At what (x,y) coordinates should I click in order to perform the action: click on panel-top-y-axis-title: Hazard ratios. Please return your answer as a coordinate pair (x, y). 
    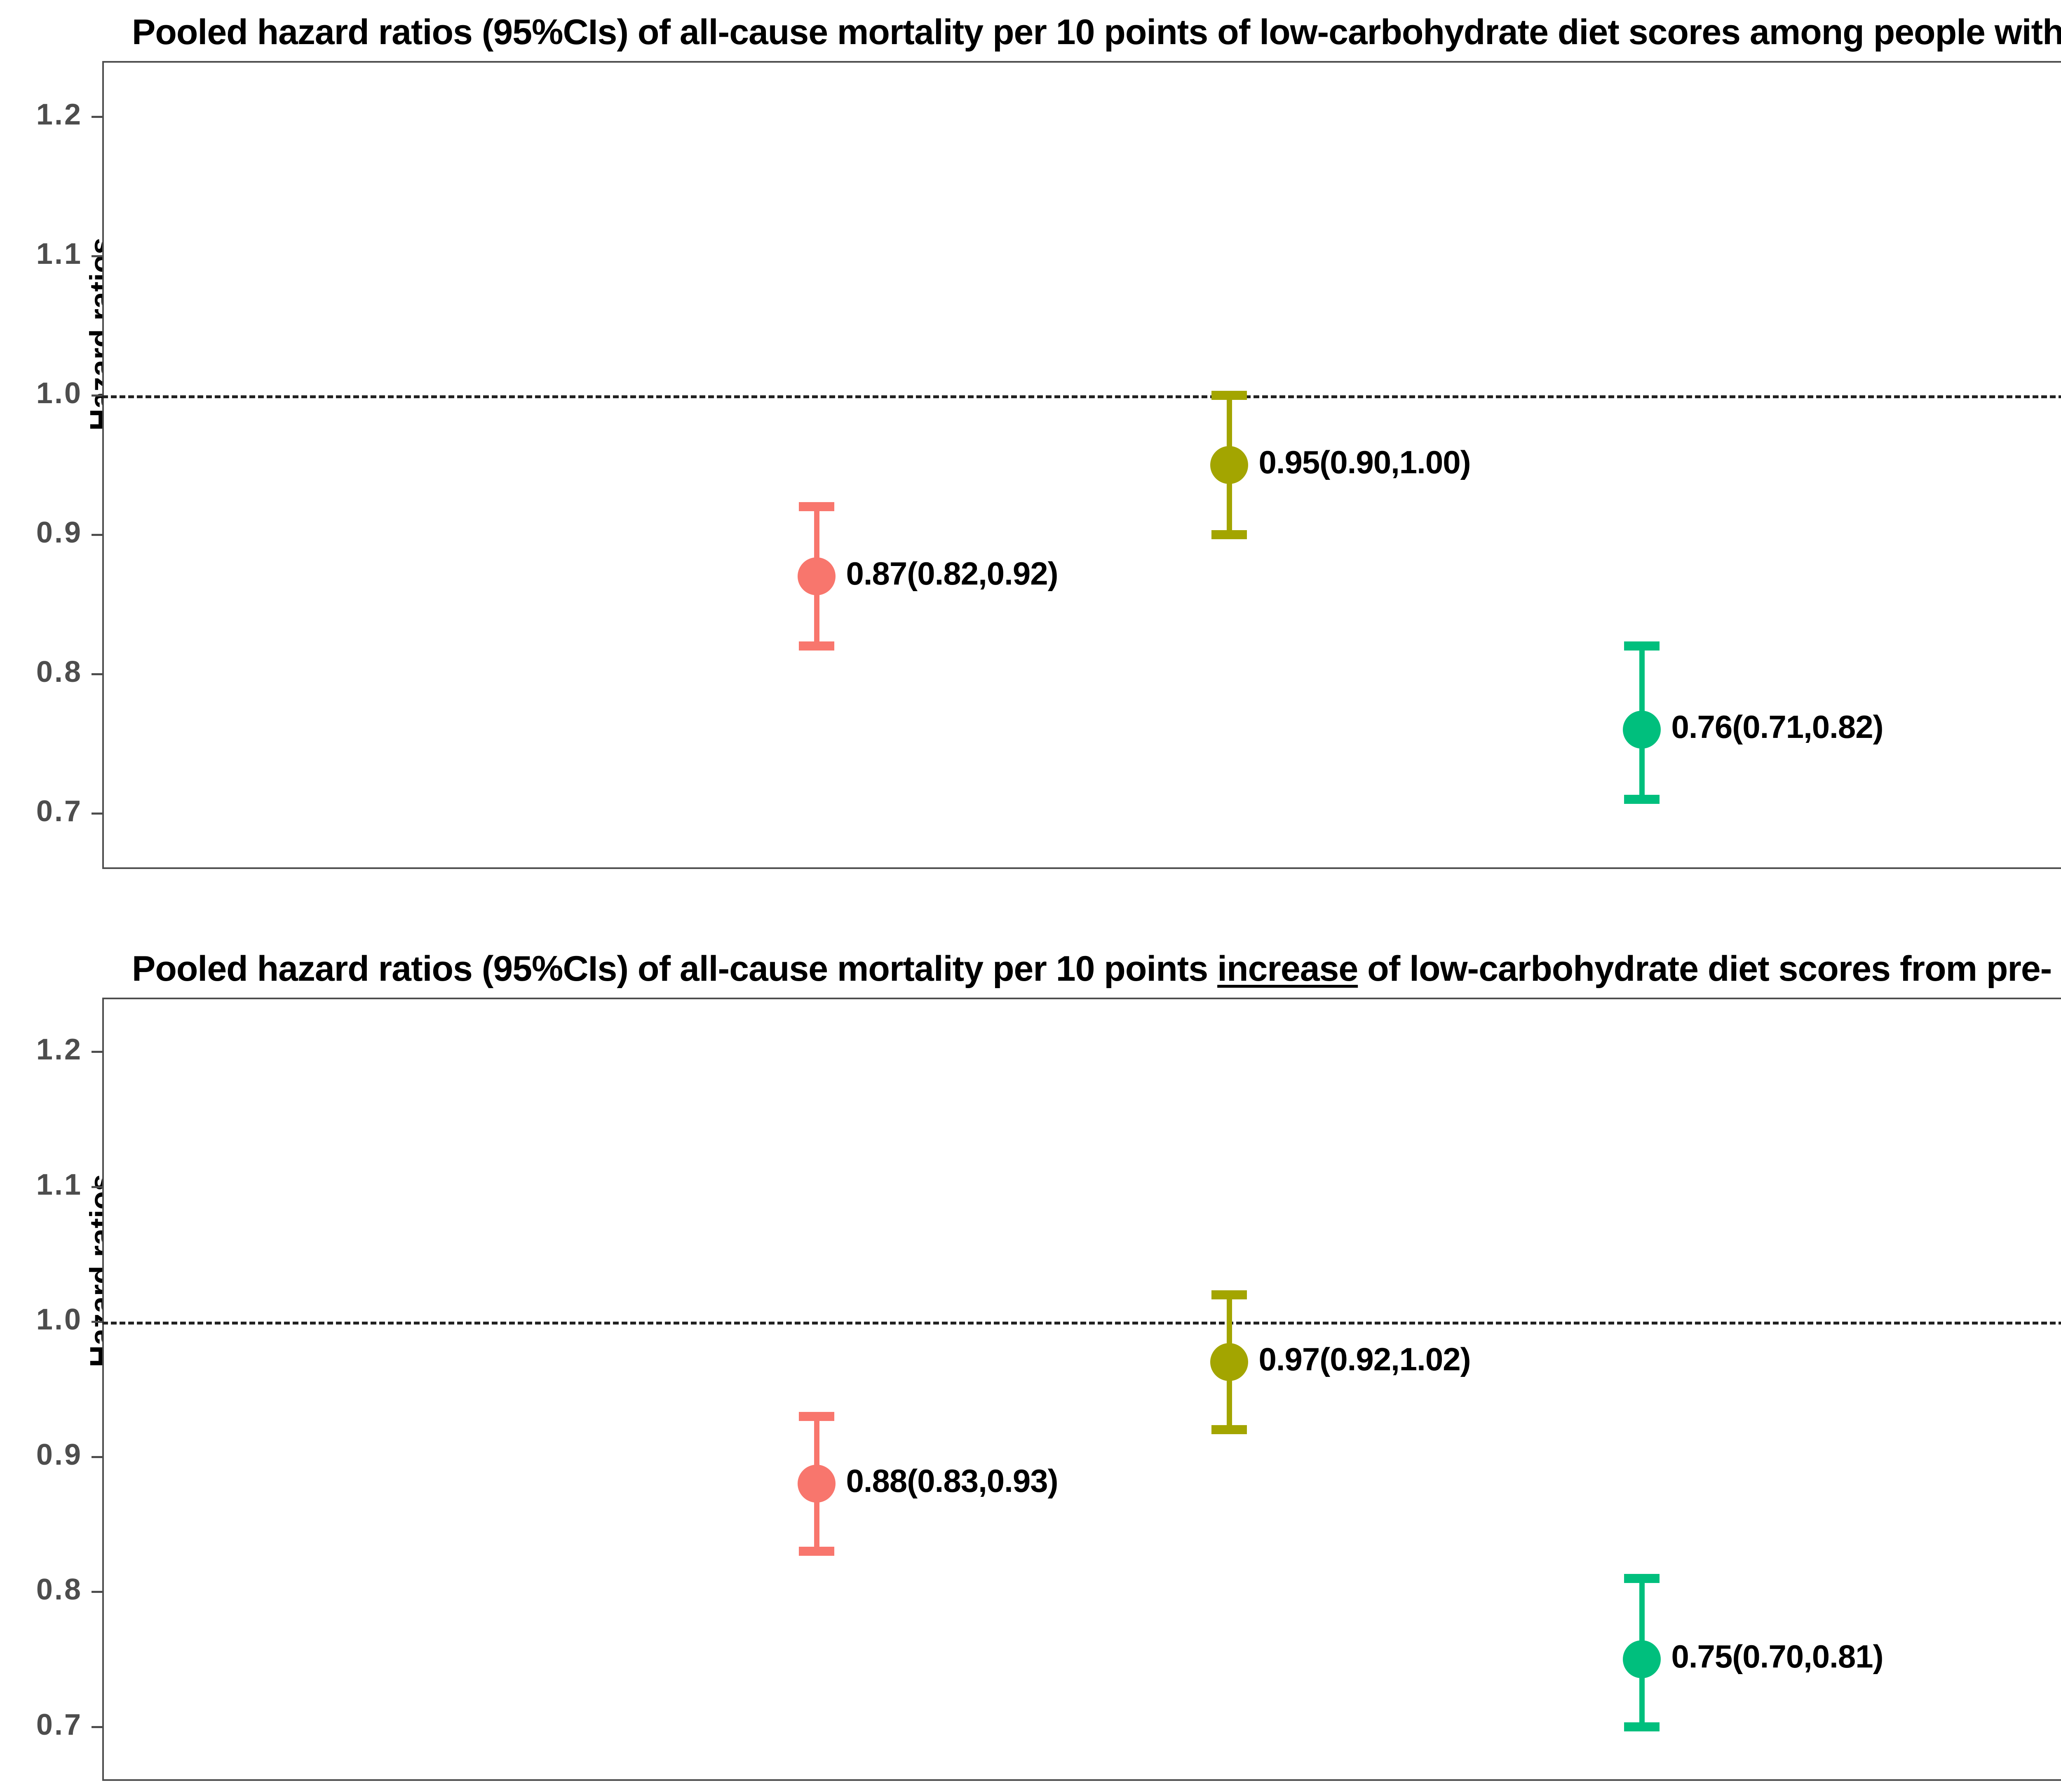
    Looking at the image, I should click on (100, 334).